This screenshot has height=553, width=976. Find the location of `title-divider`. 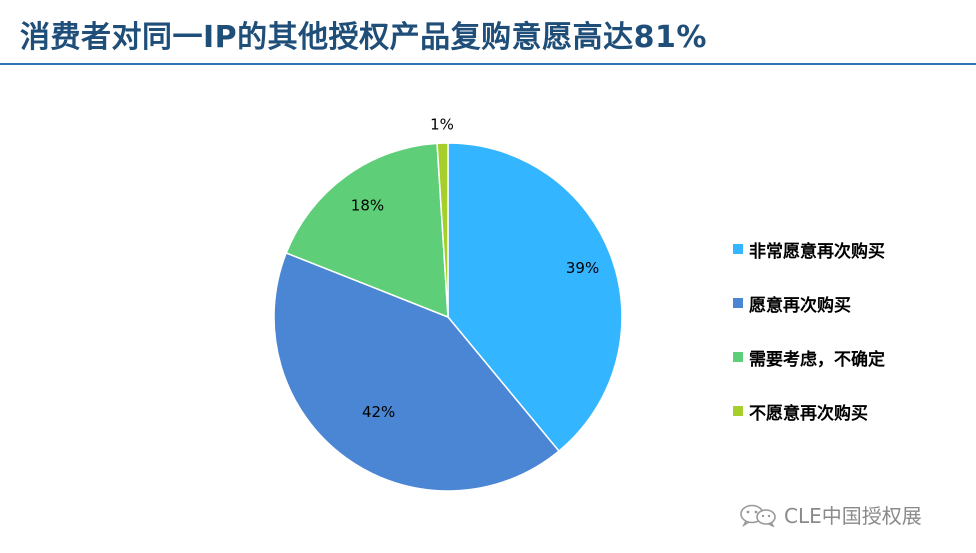

title-divider is located at coordinates (488, 64).